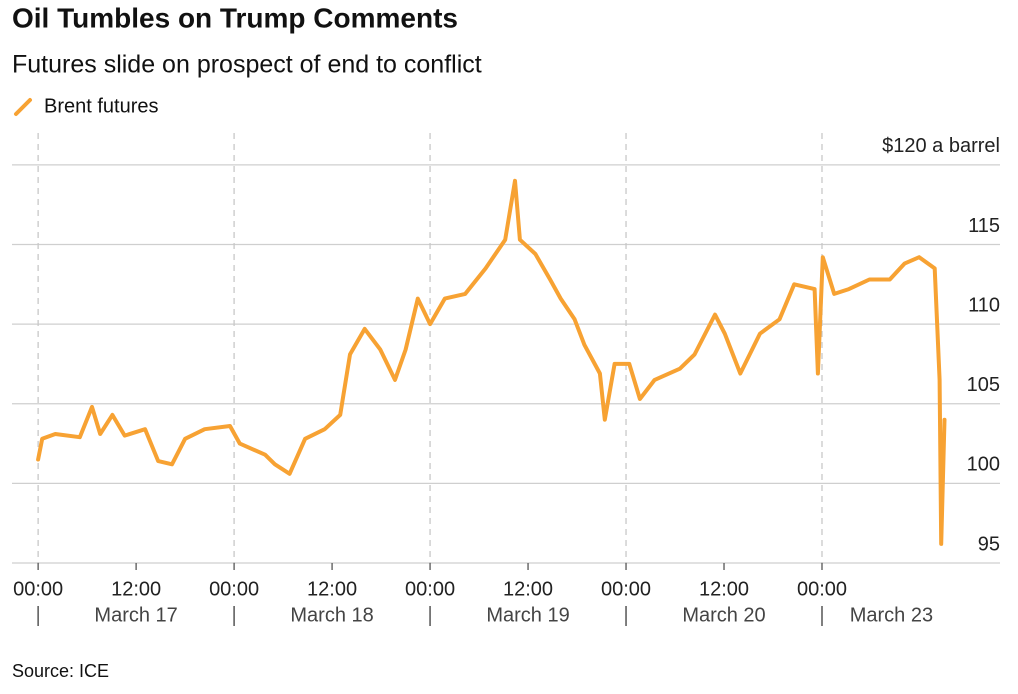 The height and width of the screenshot is (694, 1018). I want to click on day-label: March 17, so click(135, 615).